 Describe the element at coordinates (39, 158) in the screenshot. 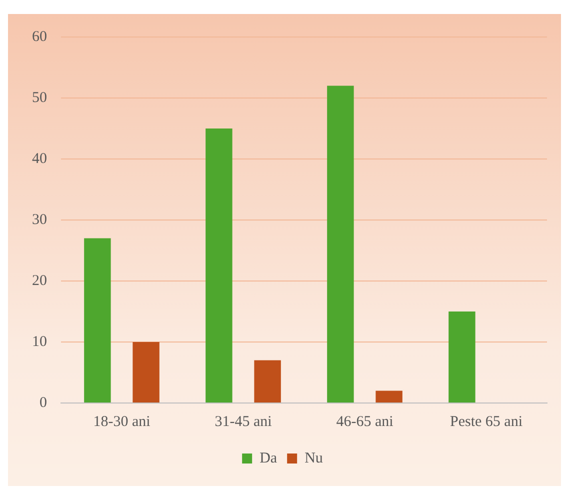

I see `y-tick-label: 40` at that location.